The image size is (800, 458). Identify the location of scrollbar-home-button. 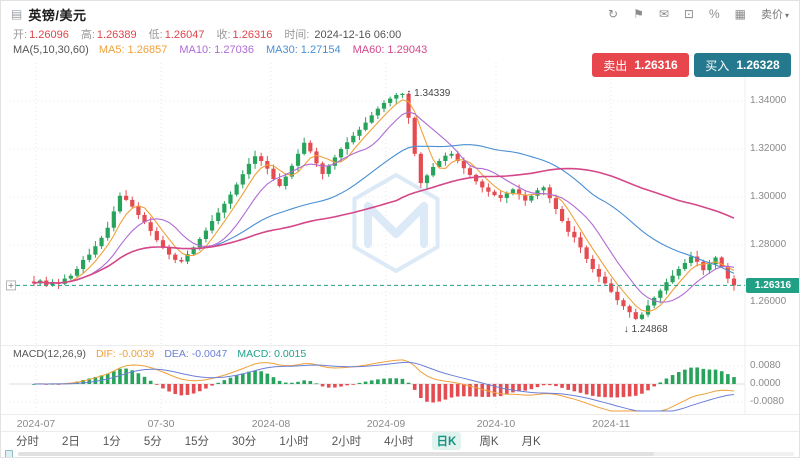
(9, 453).